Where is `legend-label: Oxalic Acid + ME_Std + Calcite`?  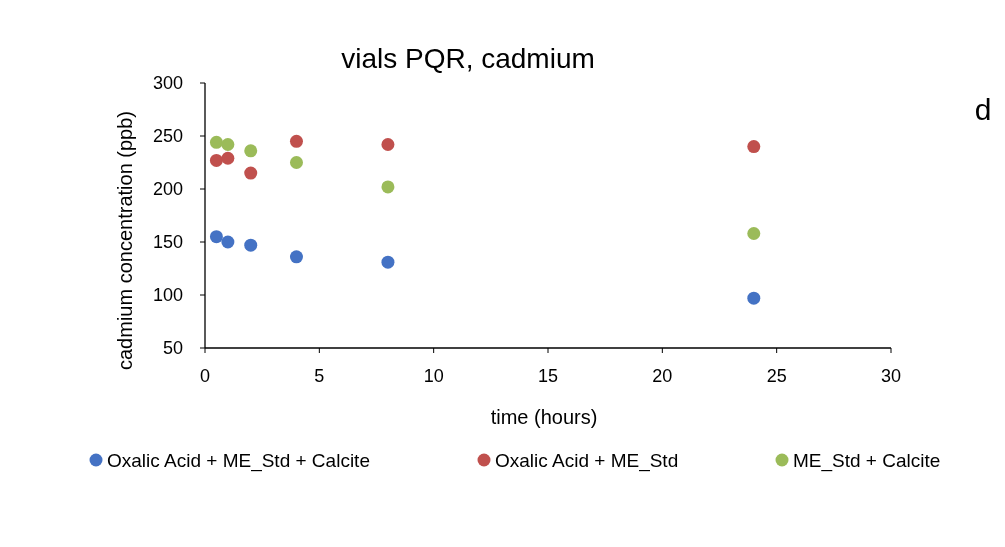 legend-label: Oxalic Acid + ME_Std + Calcite is located at coordinates (238, 460).